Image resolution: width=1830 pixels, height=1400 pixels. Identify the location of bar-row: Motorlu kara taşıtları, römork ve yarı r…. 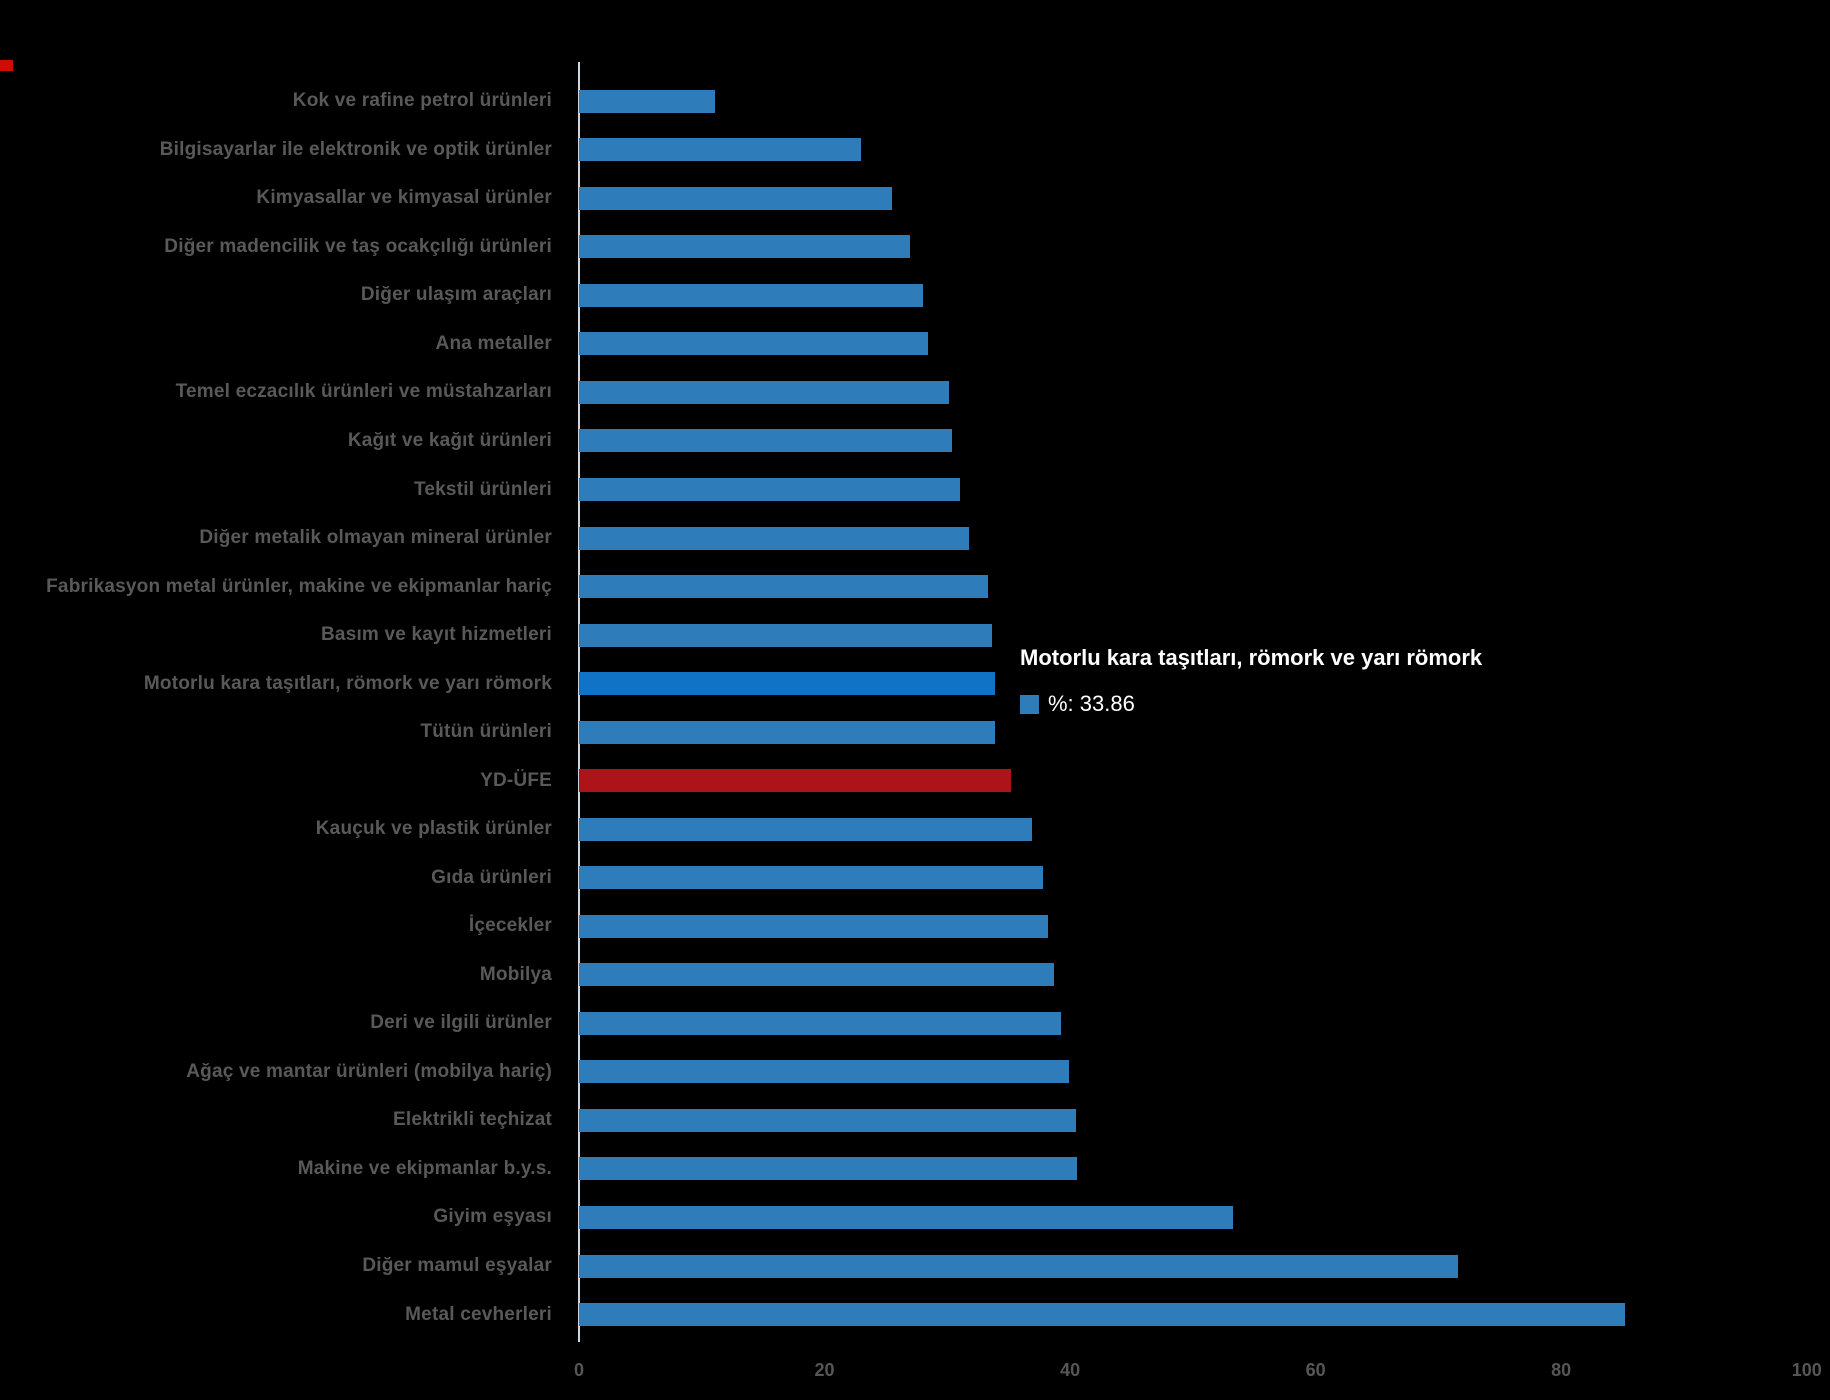
(915, 683).